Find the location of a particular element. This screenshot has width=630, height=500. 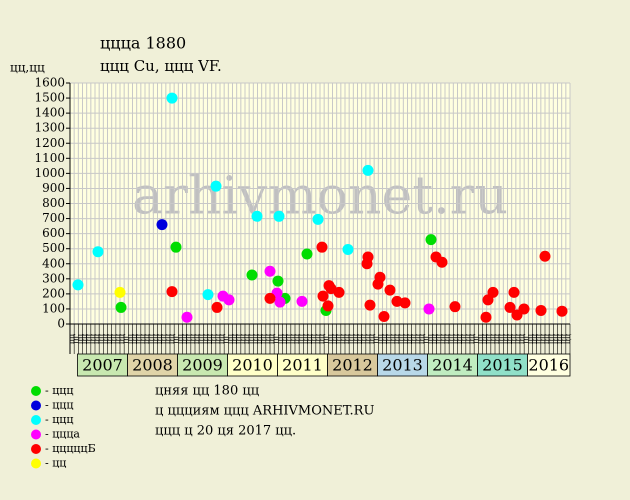

year-label: 2012 is located at coordinates (352, 365).